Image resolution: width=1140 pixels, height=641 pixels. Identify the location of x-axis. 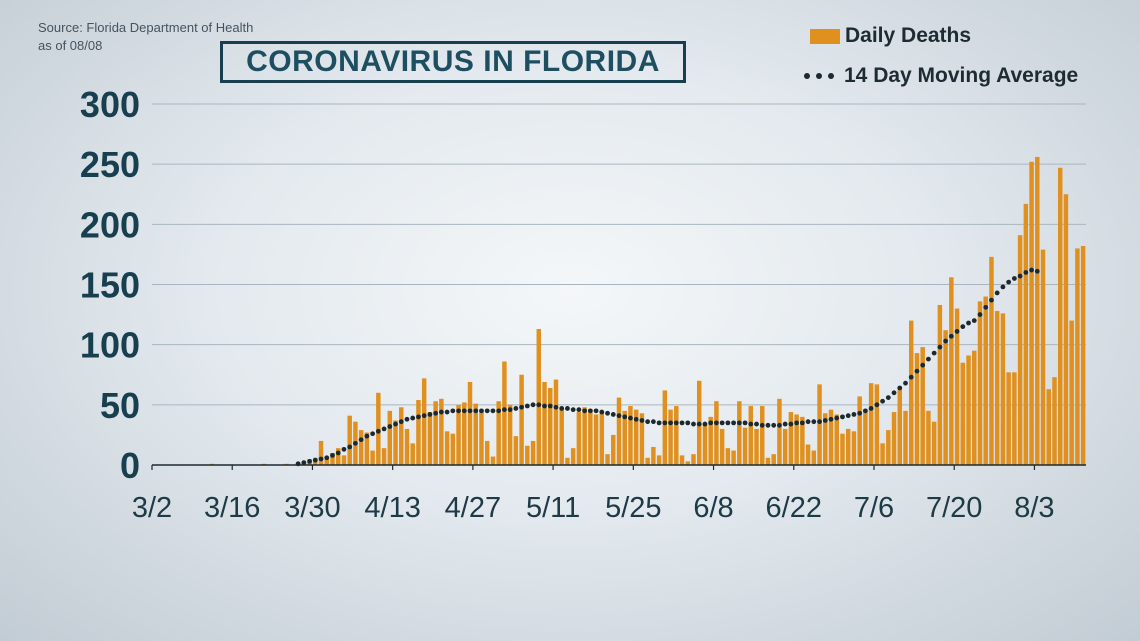
(618, 467).